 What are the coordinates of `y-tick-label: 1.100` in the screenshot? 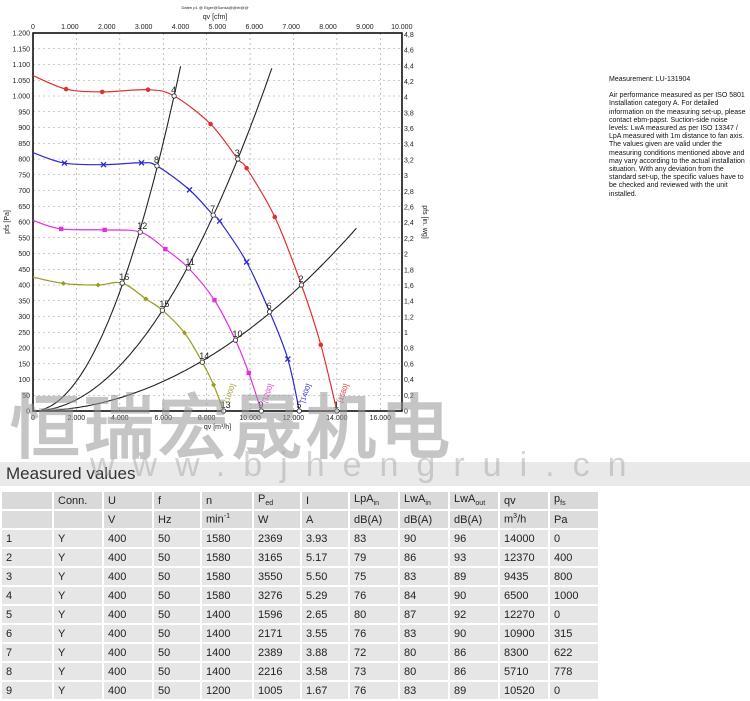 It's located at (21, 65).